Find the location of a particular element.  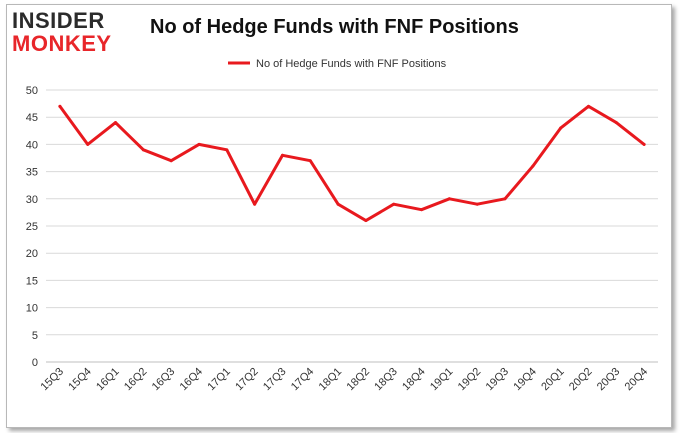

legend-label: No of Hedge Funds with FNF Positions is located at coordinates (351, 64).